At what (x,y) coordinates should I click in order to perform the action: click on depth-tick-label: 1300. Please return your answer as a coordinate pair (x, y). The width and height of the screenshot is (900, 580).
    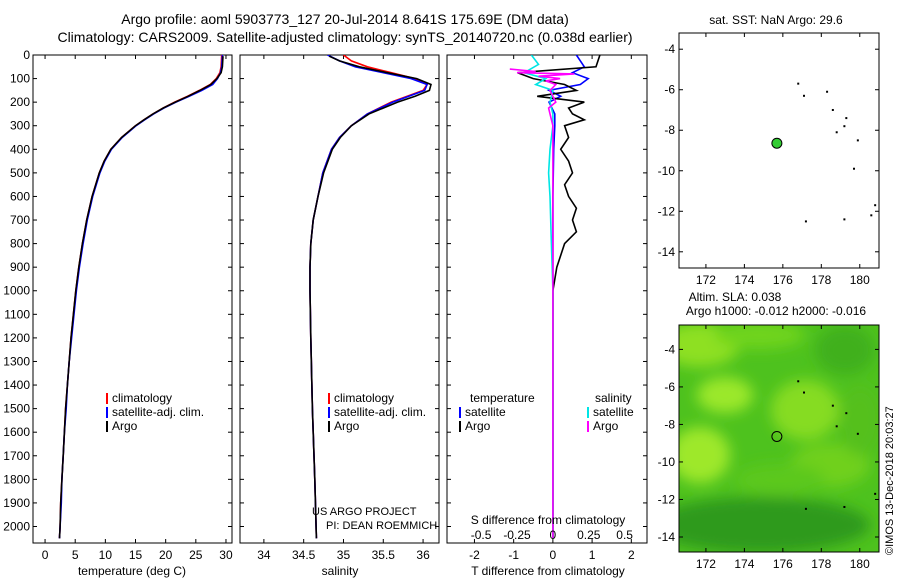
    Looking at the image, I should click on (16, 361).